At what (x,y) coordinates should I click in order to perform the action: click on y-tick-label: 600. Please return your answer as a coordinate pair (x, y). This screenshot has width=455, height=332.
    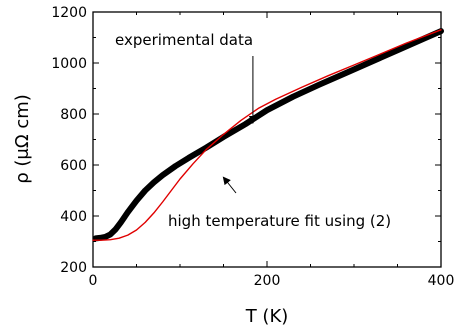
    Looking at the image, I should click on (73, 166).